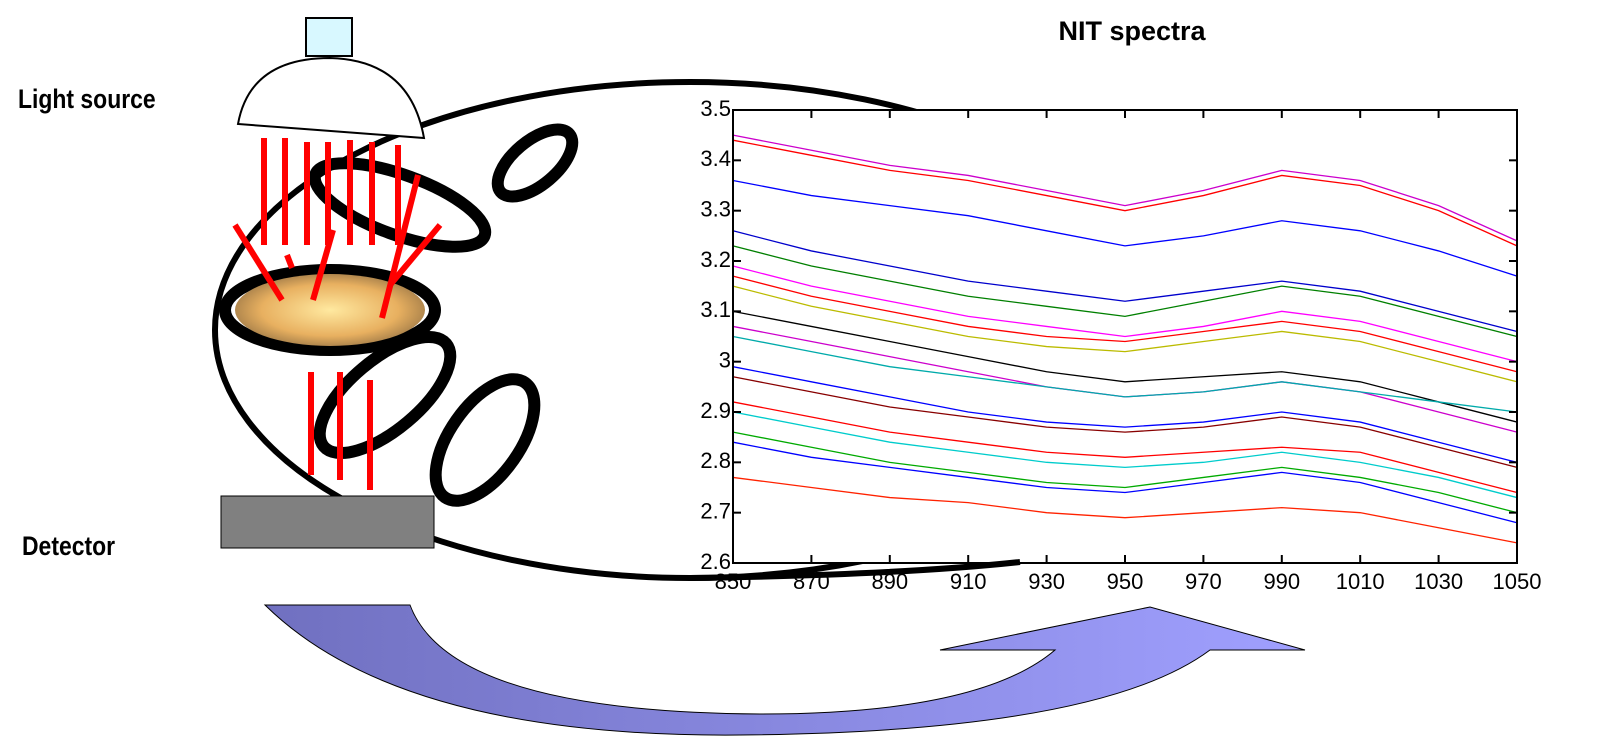 This screenshot has width=1605, height=750. I want to click on y-tick-label: 2.6, so click(715, 561).